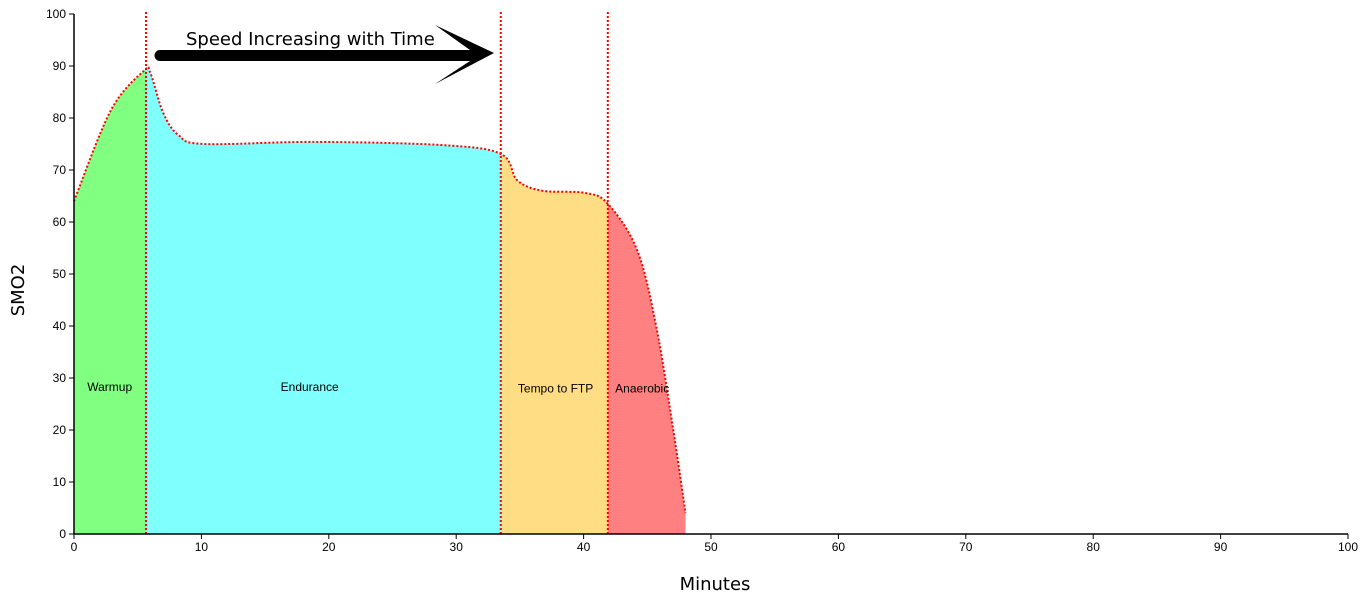 Image resolution: width=1366 pixels, height=601 pixels. What do you see at coordinates (711, 547) in the screenshot?
I see `x-tick-label: 50` at bounding box center [711, 547].